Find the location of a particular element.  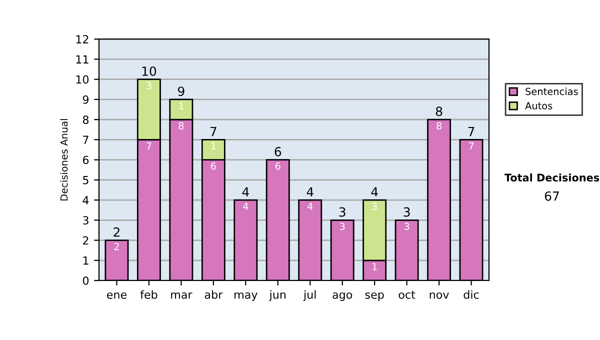

text: Total Decisiones is located at coordinates (552, 177).